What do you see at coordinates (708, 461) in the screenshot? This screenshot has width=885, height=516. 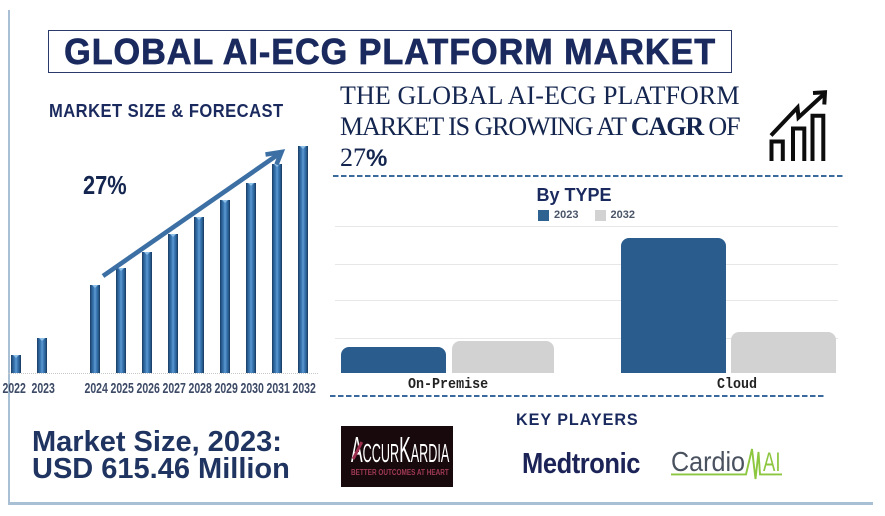 I see `svg-text: Cardio` at bounding box center [708, 461].